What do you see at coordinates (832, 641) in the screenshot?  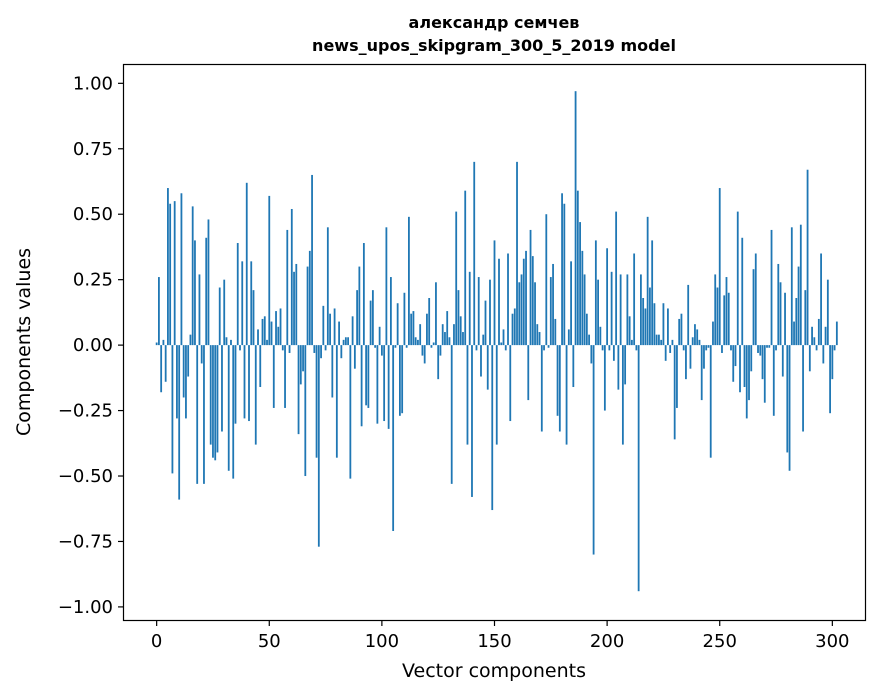 I see `x-tick-label: 300` at bounding box center [832, 641].